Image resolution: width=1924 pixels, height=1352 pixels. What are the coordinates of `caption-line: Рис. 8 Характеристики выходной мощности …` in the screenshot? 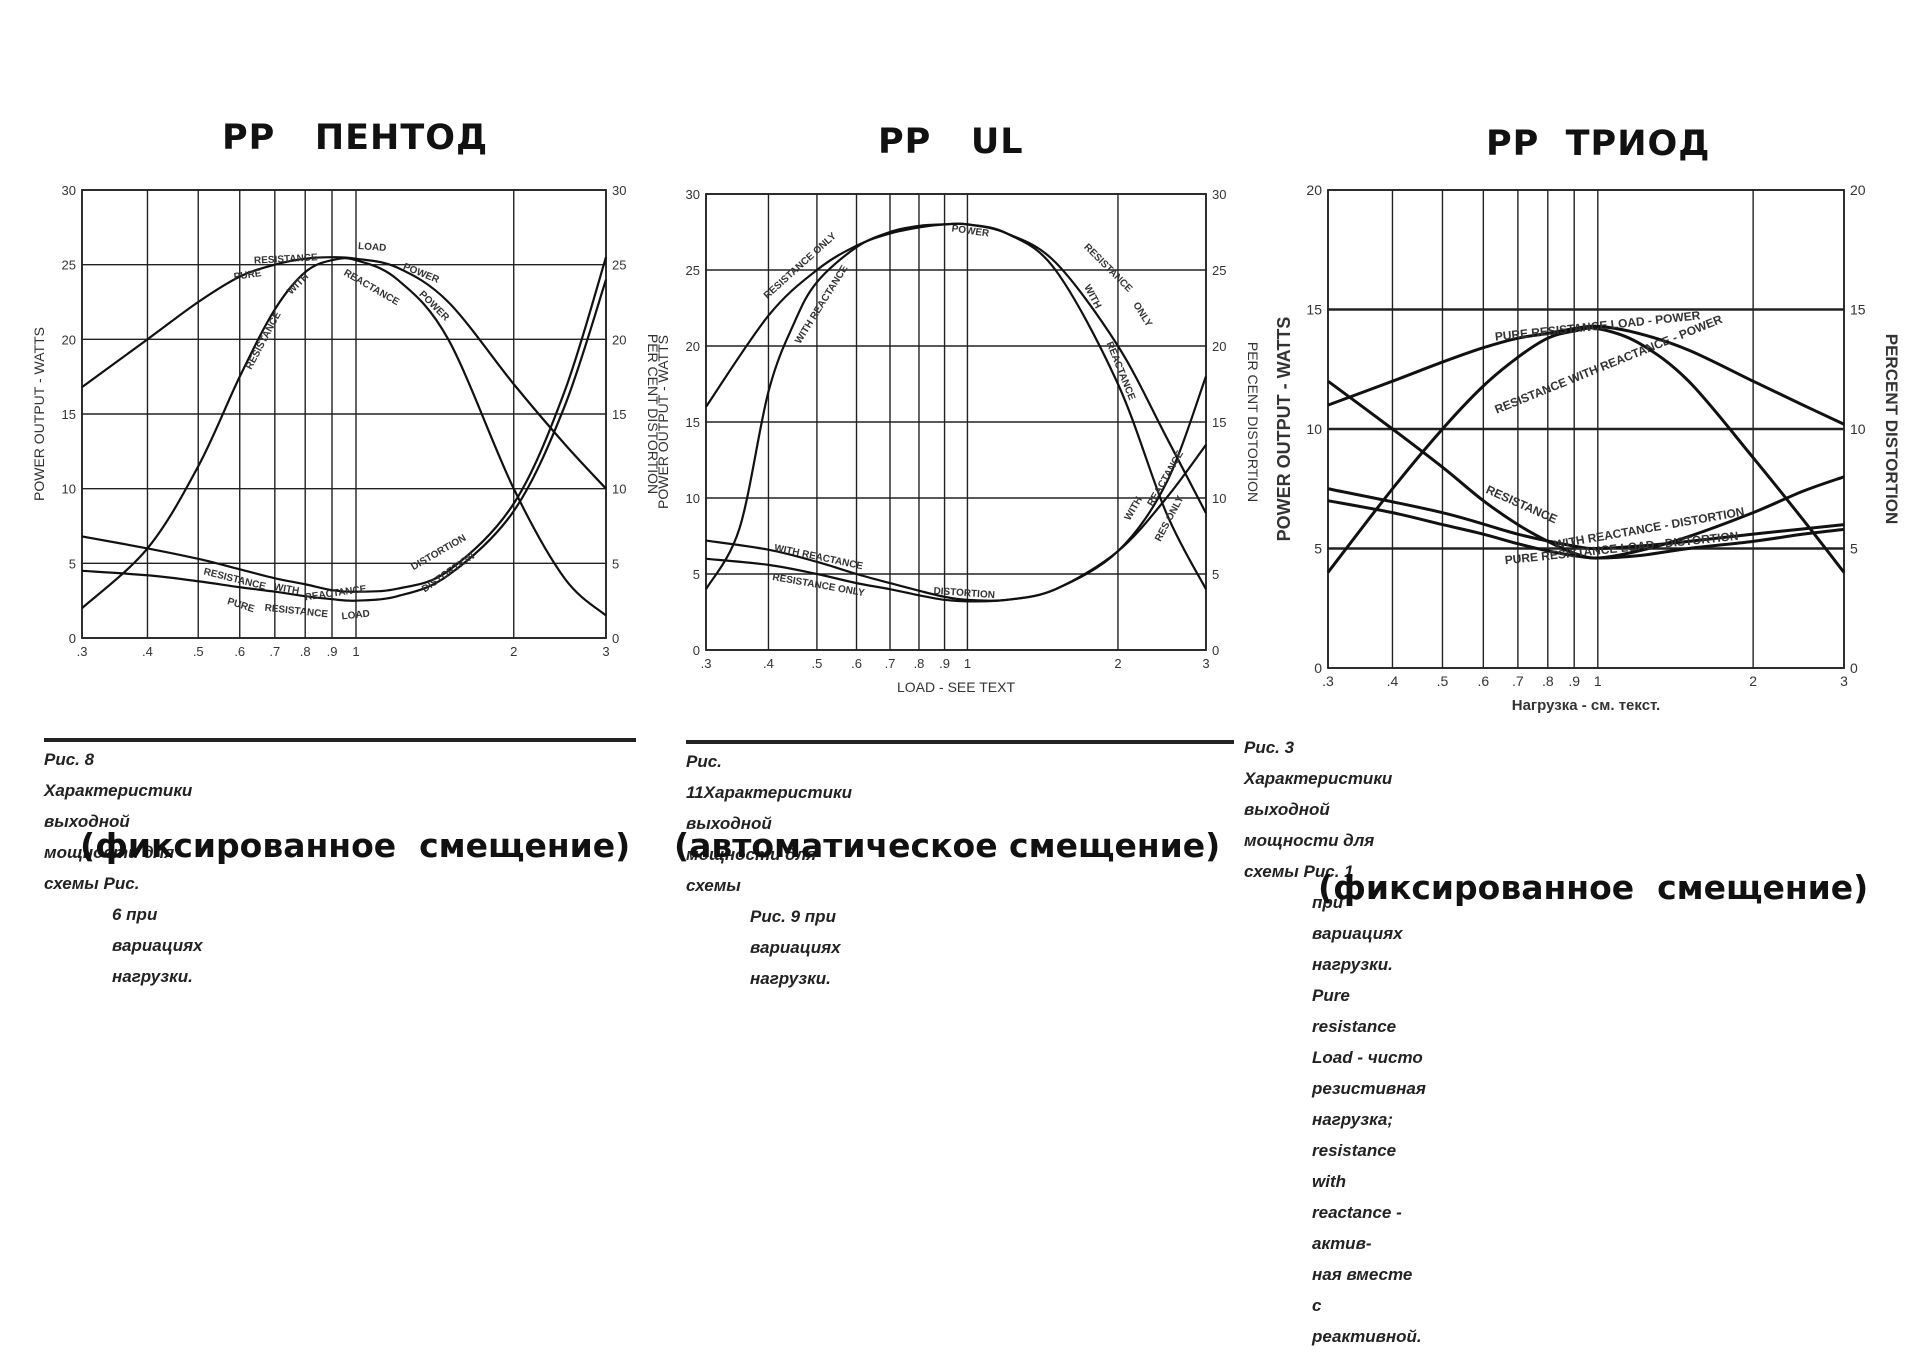 It's located at (118, 821).